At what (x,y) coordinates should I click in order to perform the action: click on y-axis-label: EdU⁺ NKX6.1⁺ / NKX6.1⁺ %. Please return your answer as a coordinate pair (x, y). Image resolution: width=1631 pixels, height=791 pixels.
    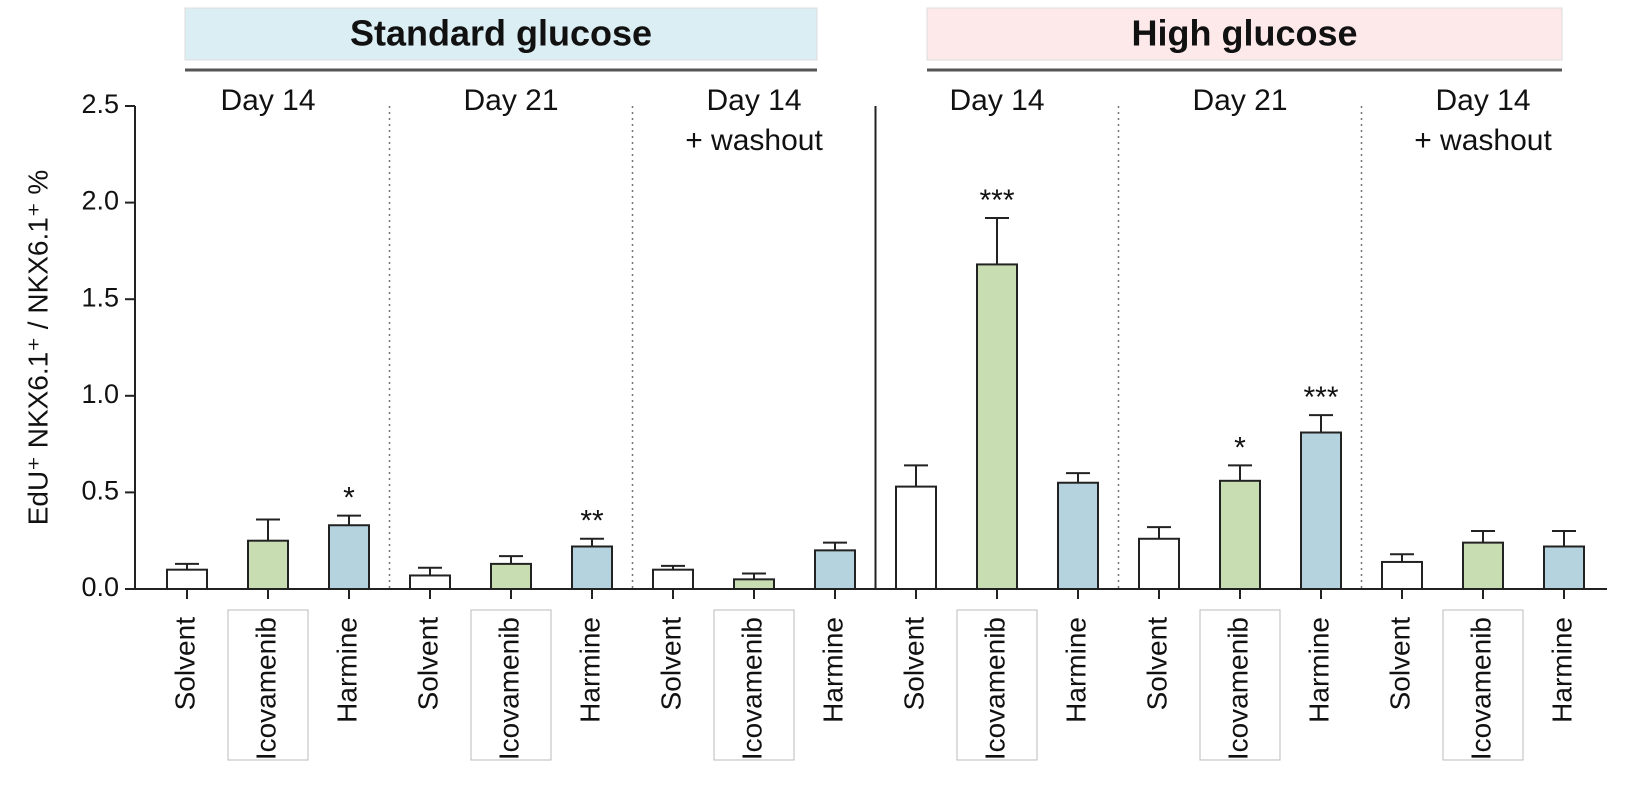
    Looking at the image, I should click on (37, 348).